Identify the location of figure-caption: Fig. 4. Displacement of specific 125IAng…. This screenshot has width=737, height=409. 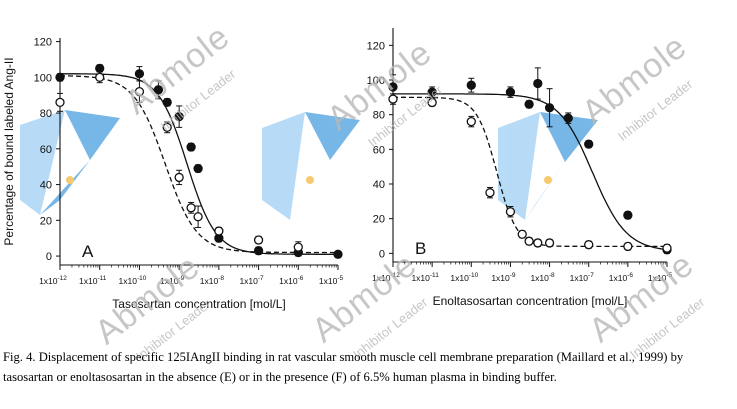
(343, 367).